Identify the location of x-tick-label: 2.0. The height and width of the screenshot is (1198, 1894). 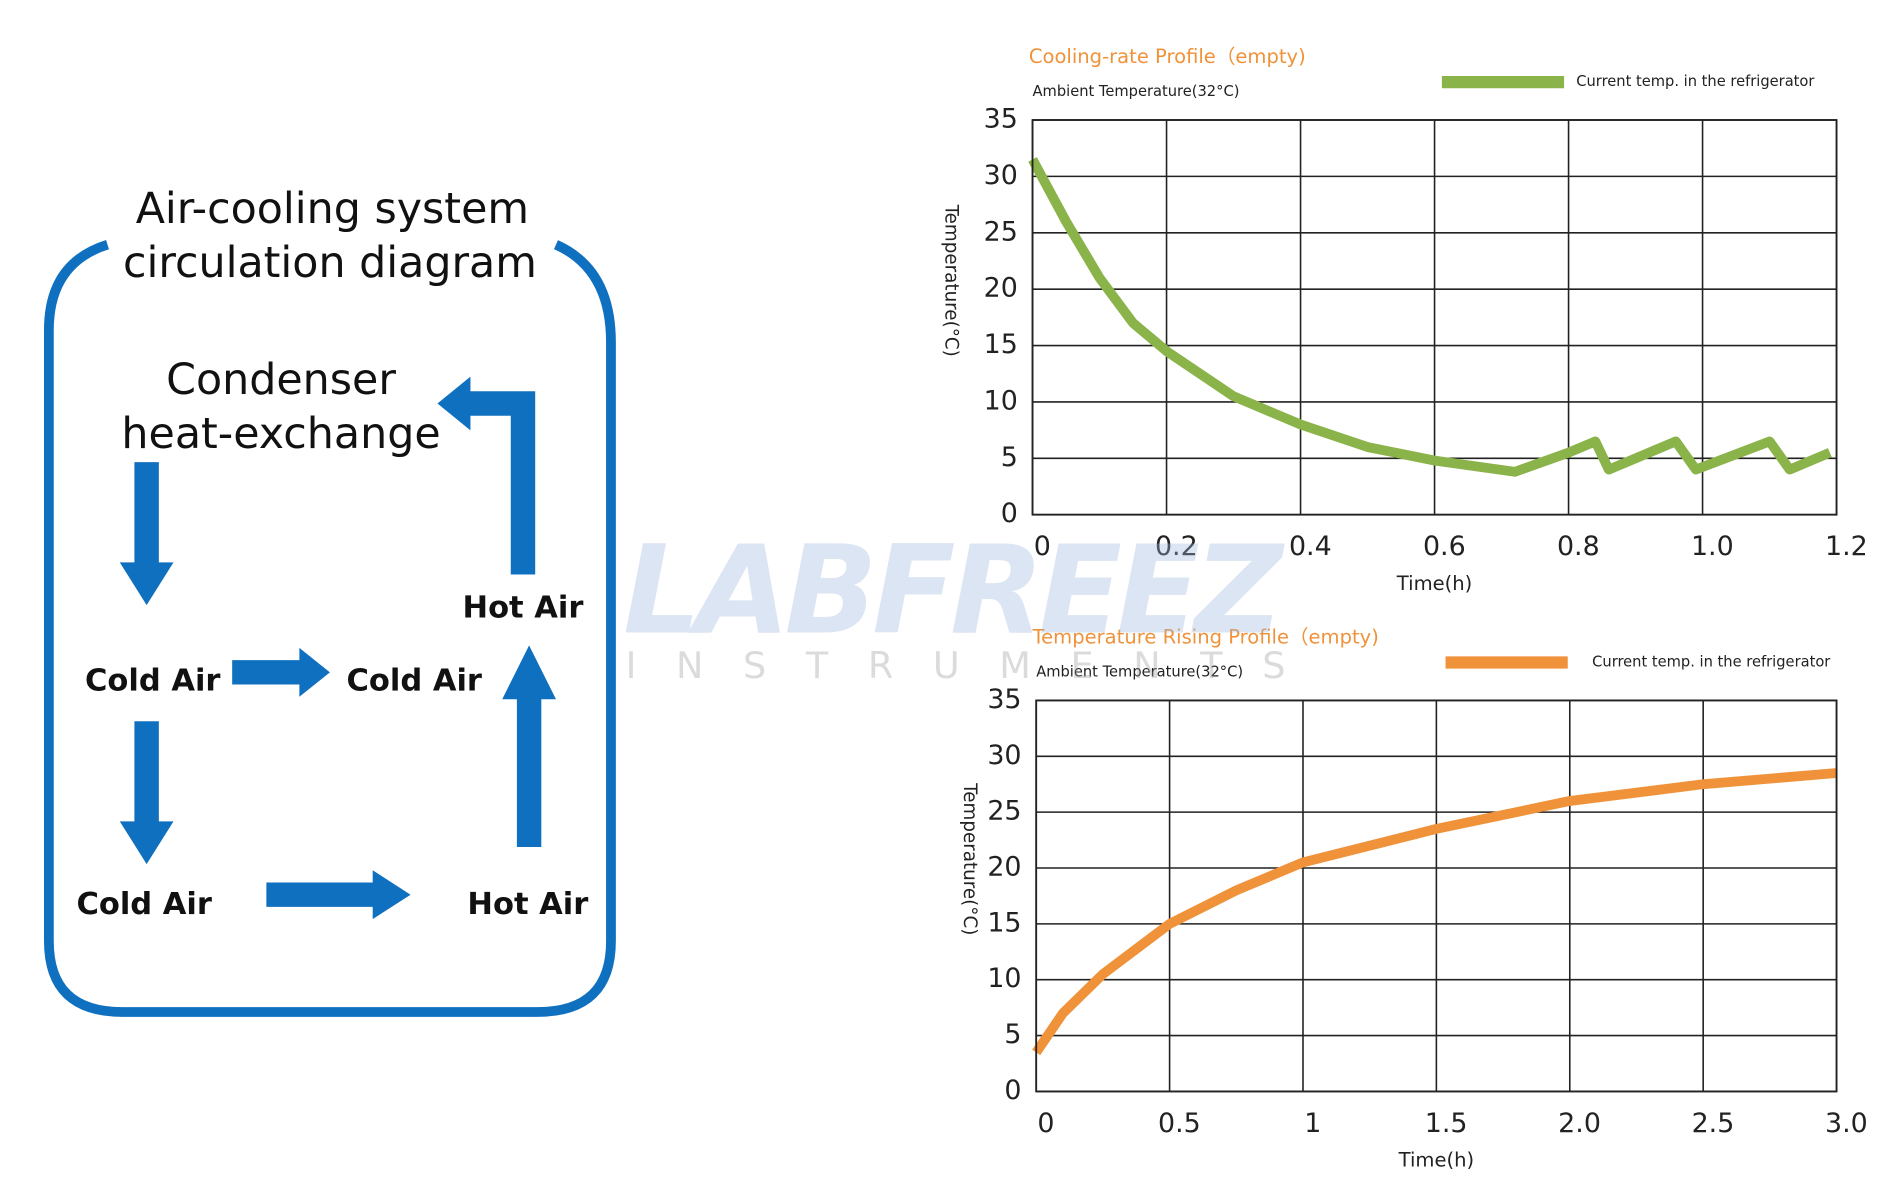
(1579, 1123).